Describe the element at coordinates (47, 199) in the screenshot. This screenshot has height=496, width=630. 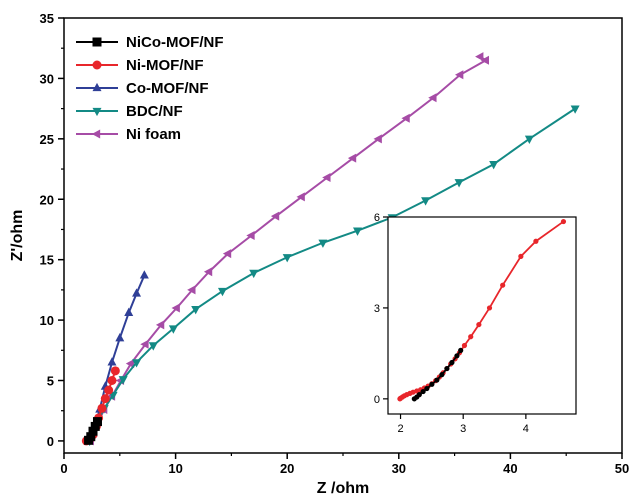
I see `y-tick-label: 20` at that location.